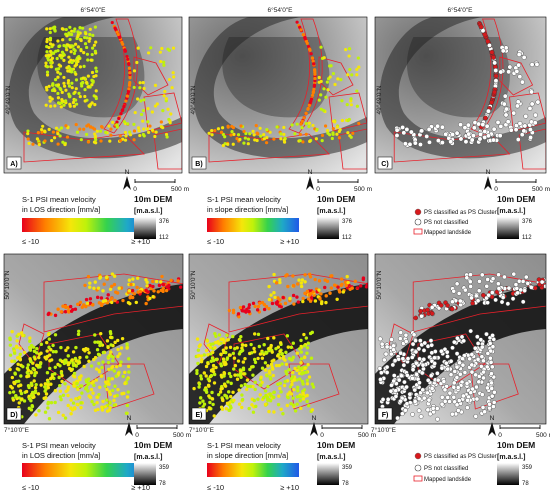 The image size is (550, 497). Describe the element at coordinates (148, 211) in the screenshot. I see `dem-unit: [m.a.s.l.]` at that location.